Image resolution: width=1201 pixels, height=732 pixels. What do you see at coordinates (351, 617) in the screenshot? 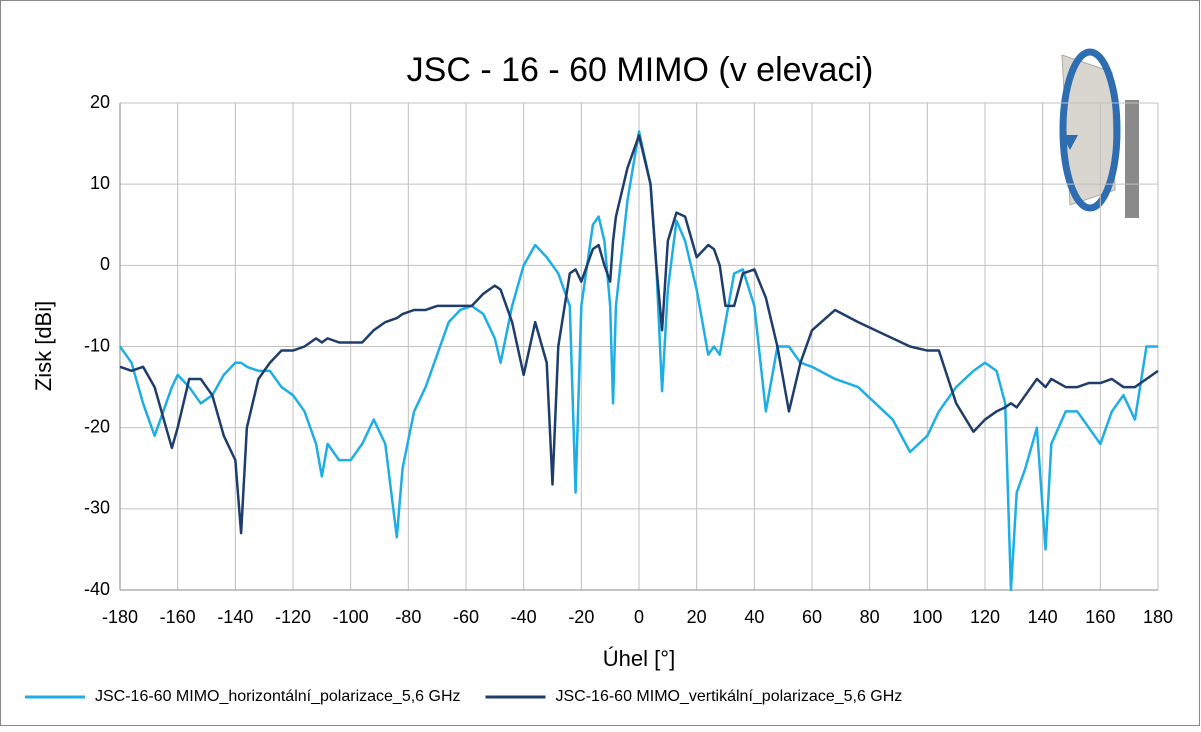
I see `x-tick-label: -100` at bounding box center [351, 617].